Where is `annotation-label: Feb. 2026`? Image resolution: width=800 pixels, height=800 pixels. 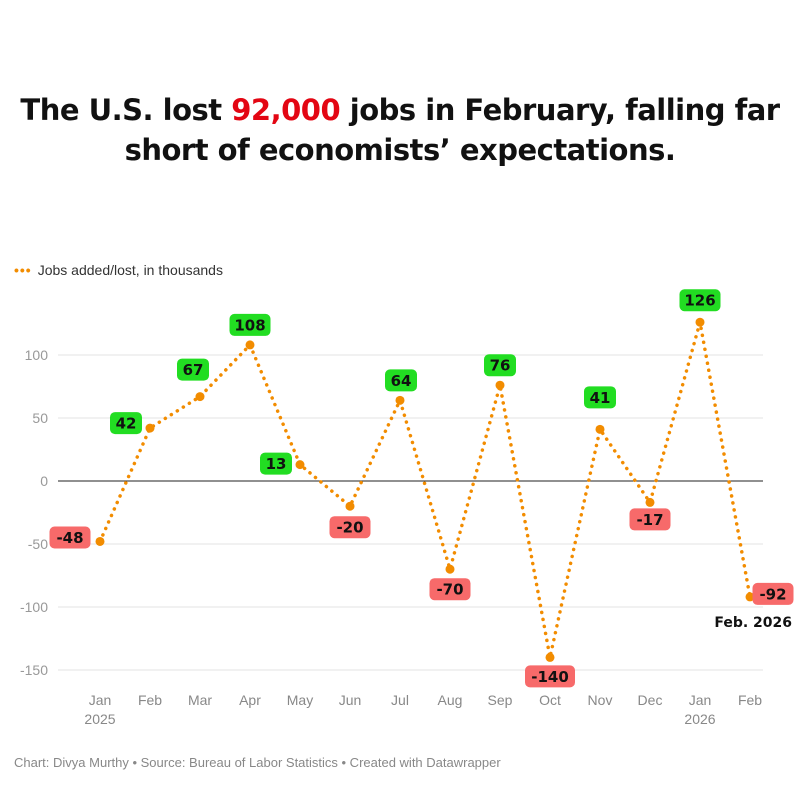 annotation-label: Feb. 2026 is located at coordinates (753, 623).